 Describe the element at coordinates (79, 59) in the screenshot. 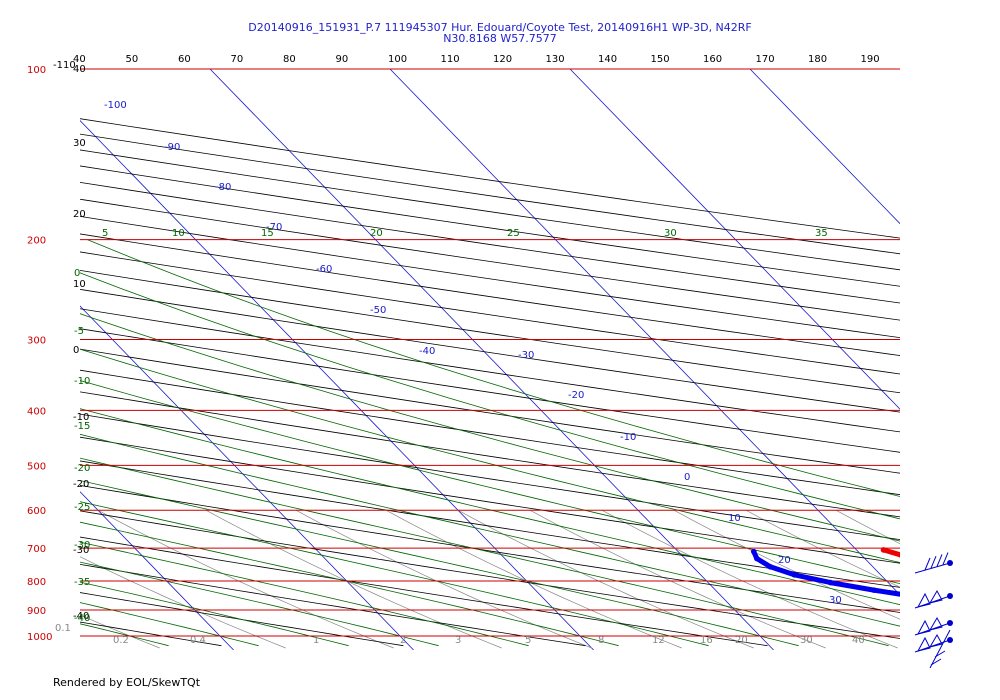

I see `top-temp-label: 40` at that location.